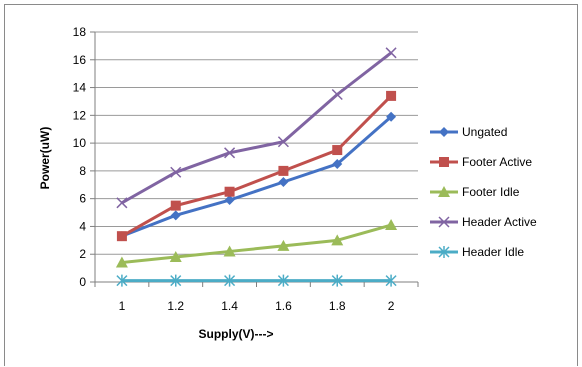  I want to click on legend-label: Header Active, so click(499, 222).